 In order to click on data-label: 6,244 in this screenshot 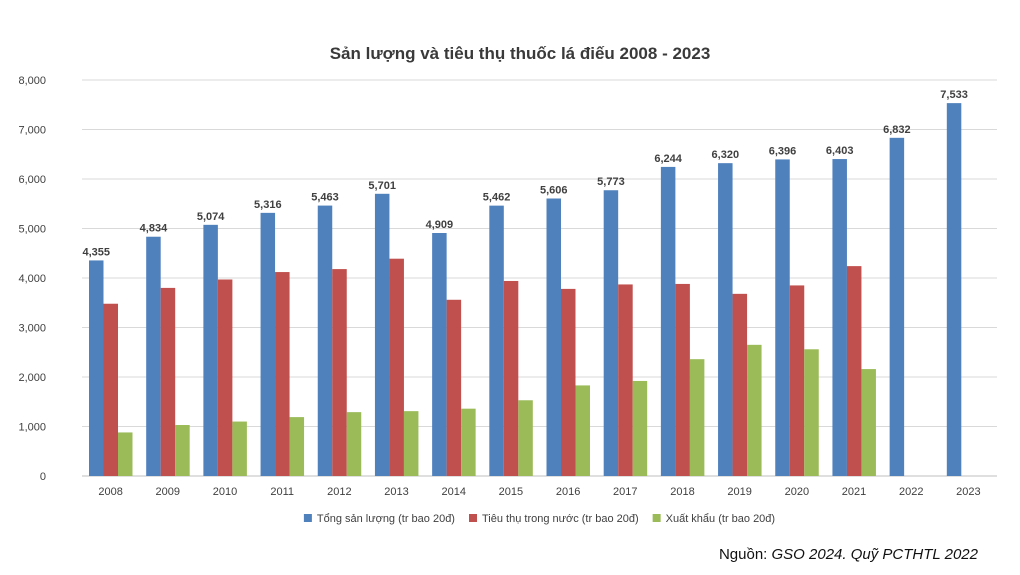, I will do `click(668, 159)`.